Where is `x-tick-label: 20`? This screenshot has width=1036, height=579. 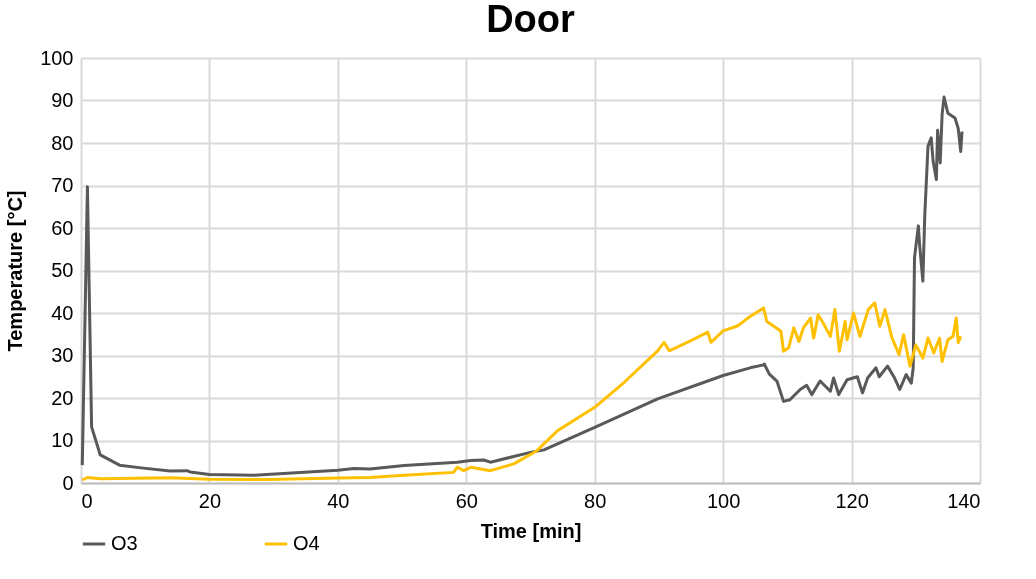
x-tick-label: 20 is located at coordinates (210, 500).